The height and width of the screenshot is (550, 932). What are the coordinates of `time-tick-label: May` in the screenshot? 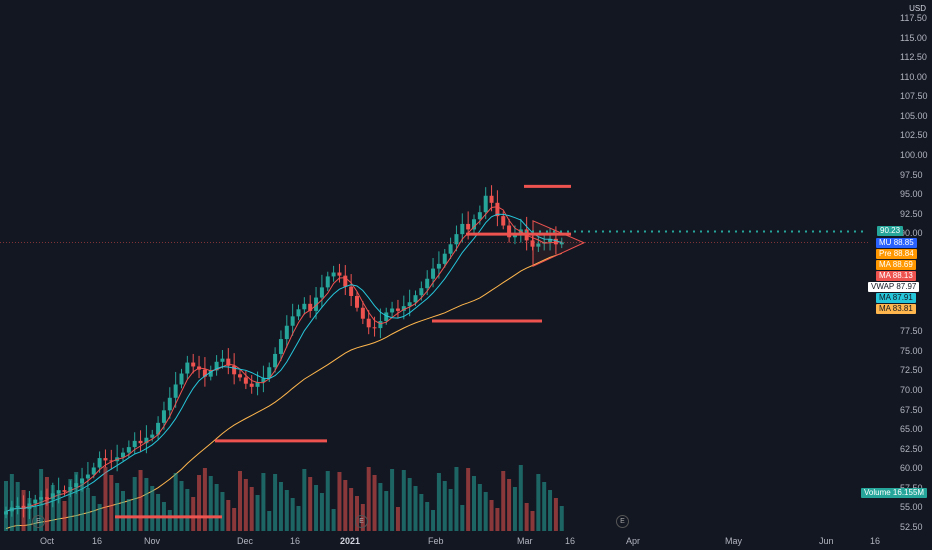 It's located at (734, 541).